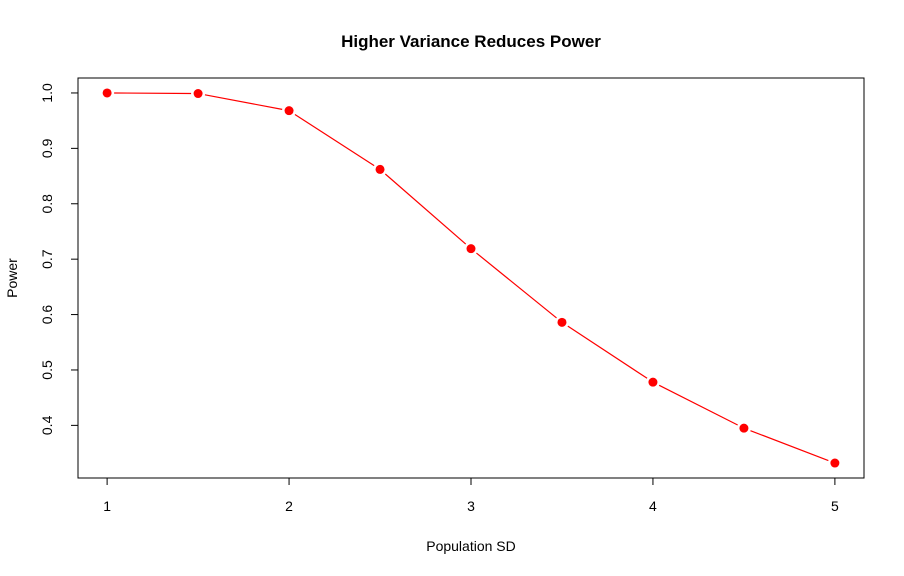  I want to click on x-axis: 1 2 3 4 5, so click(471, 495).